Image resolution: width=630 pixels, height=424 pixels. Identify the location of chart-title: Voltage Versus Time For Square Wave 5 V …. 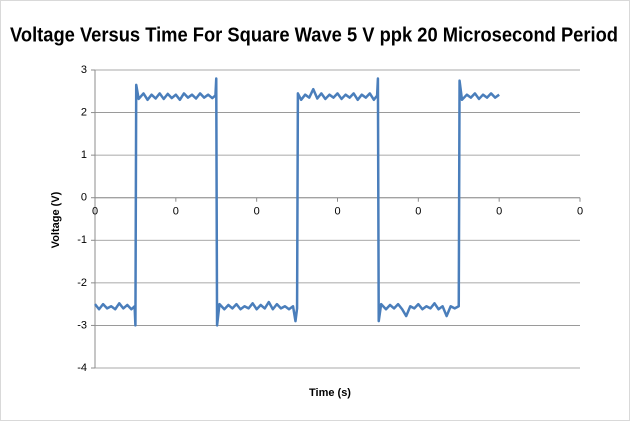
(314, 35).